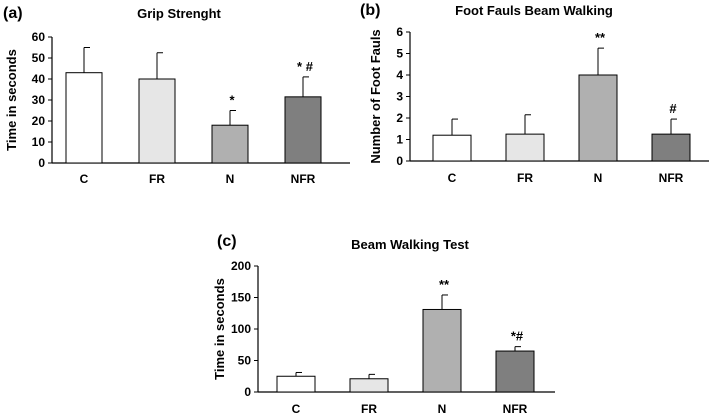  I want to click on y-tick-label: 200, so click(241, 266).